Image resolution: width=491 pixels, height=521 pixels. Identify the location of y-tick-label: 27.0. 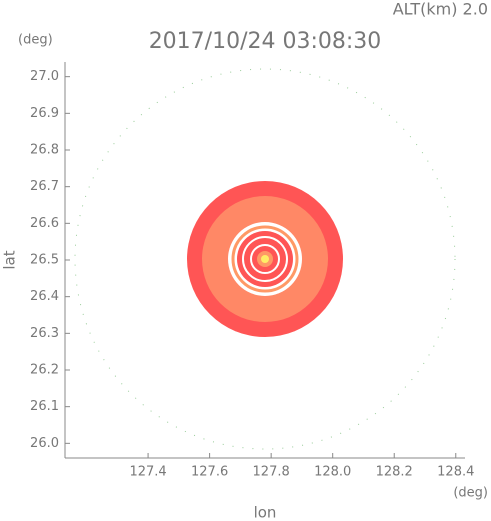
(44, 76).